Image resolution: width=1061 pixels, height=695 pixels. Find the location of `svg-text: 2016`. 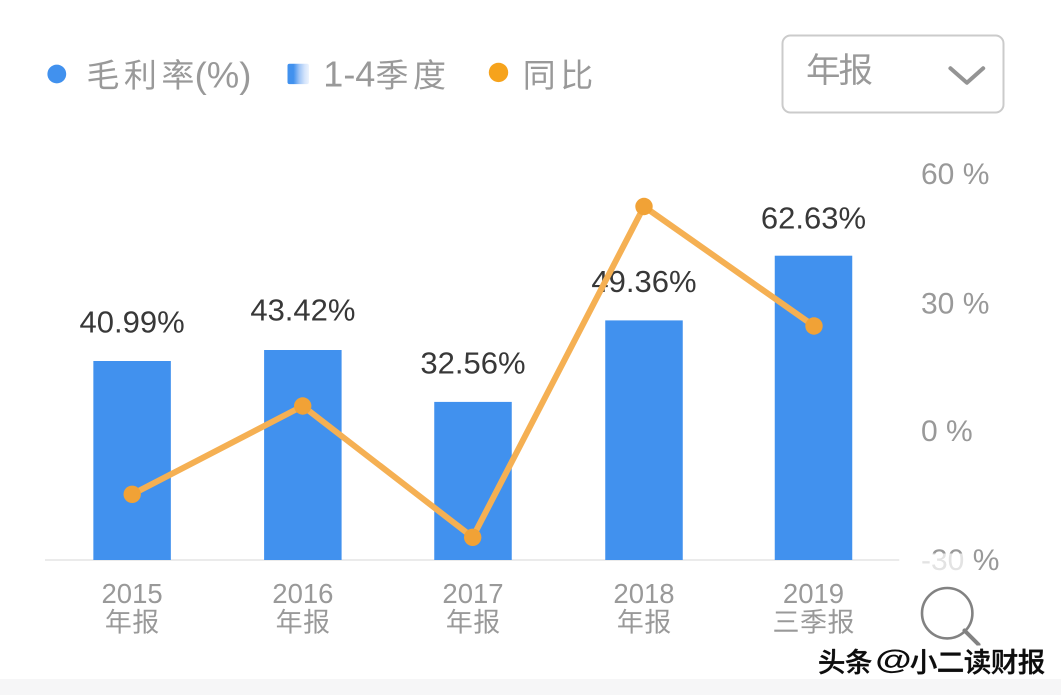

svg-text: 2016 is located at coordinates (302, 593).